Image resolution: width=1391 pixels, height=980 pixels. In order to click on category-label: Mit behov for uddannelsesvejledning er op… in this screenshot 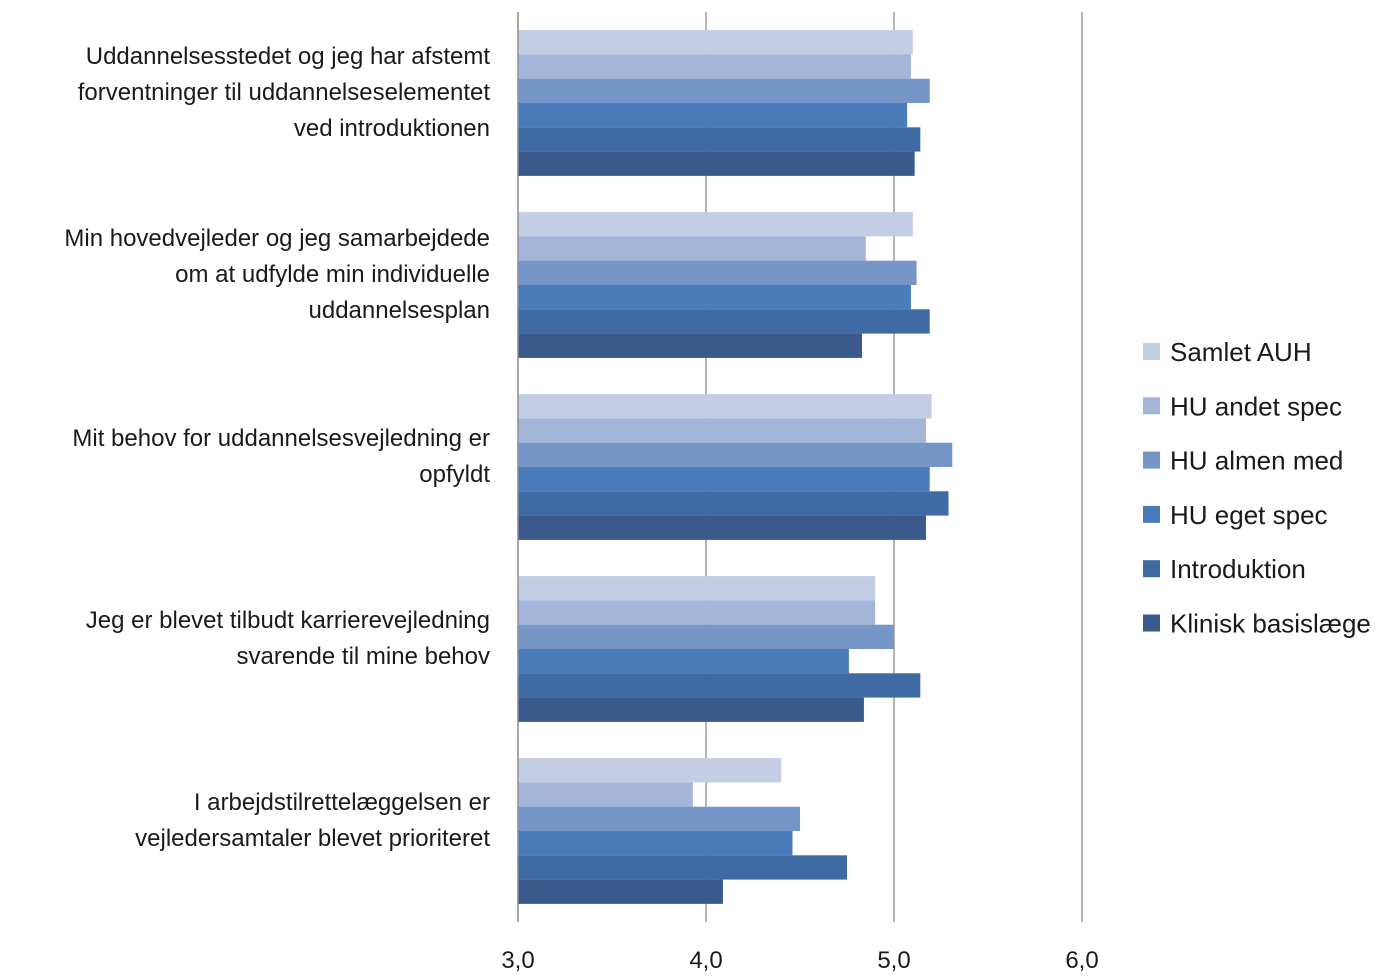, I will do `click(281, 456)`.